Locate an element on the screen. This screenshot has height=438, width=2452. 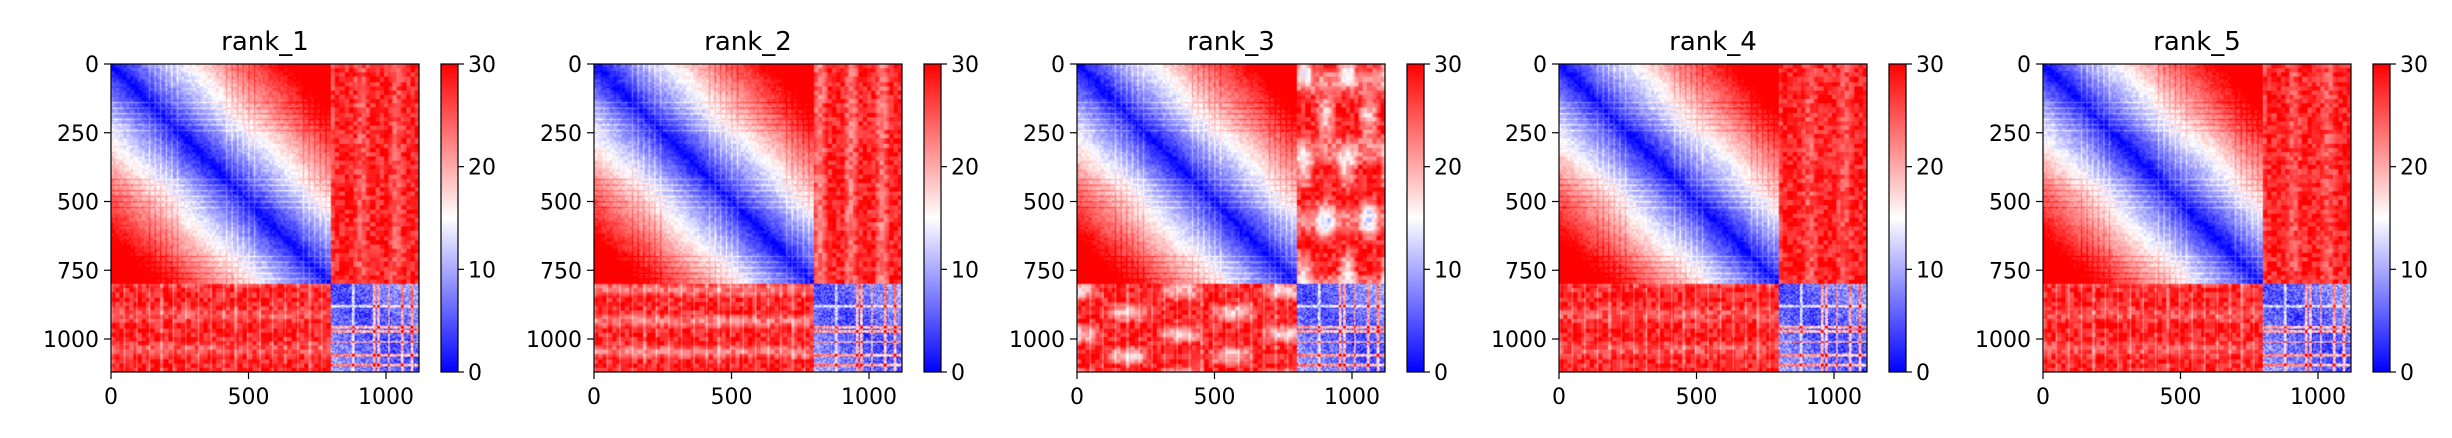
panel-title: rank_4 is located at coordinates (1713, 42).